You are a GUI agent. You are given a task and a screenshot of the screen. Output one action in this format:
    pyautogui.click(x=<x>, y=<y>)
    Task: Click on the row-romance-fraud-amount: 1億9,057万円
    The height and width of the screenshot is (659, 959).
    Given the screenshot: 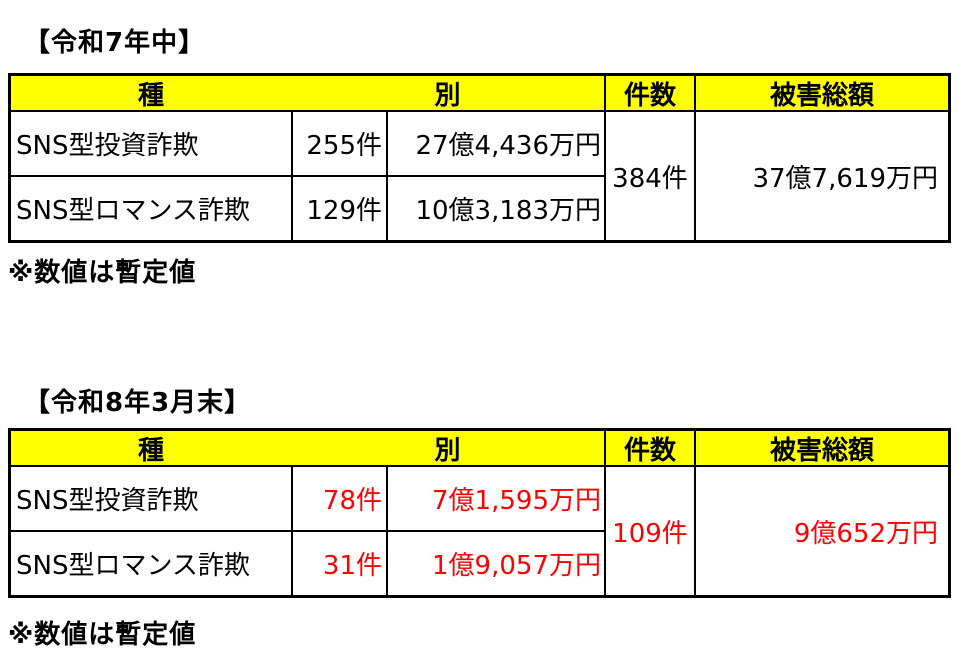 What is the action you would take?
    pyautogui.click(x=496, y=563)
    